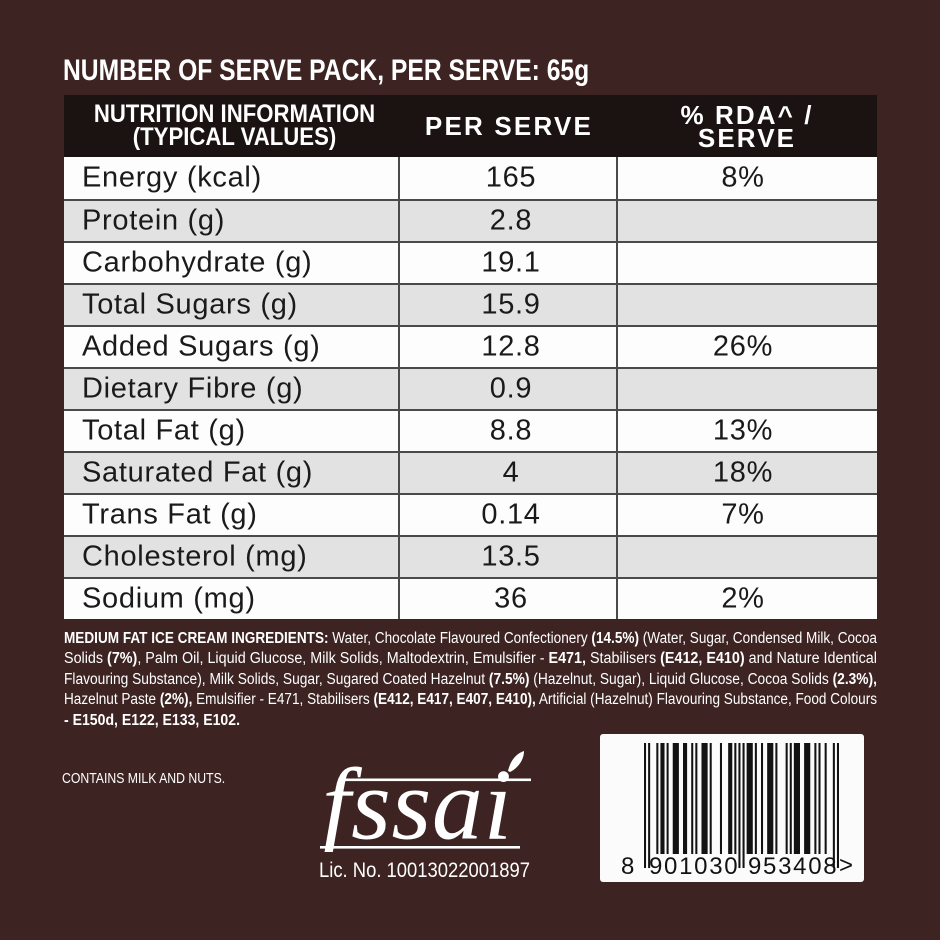 The width and height of the screenshot is (940, 940). Describe the element at coordinates (793, 866) in the screenshot. I see `svg-text: 953408` at that location.